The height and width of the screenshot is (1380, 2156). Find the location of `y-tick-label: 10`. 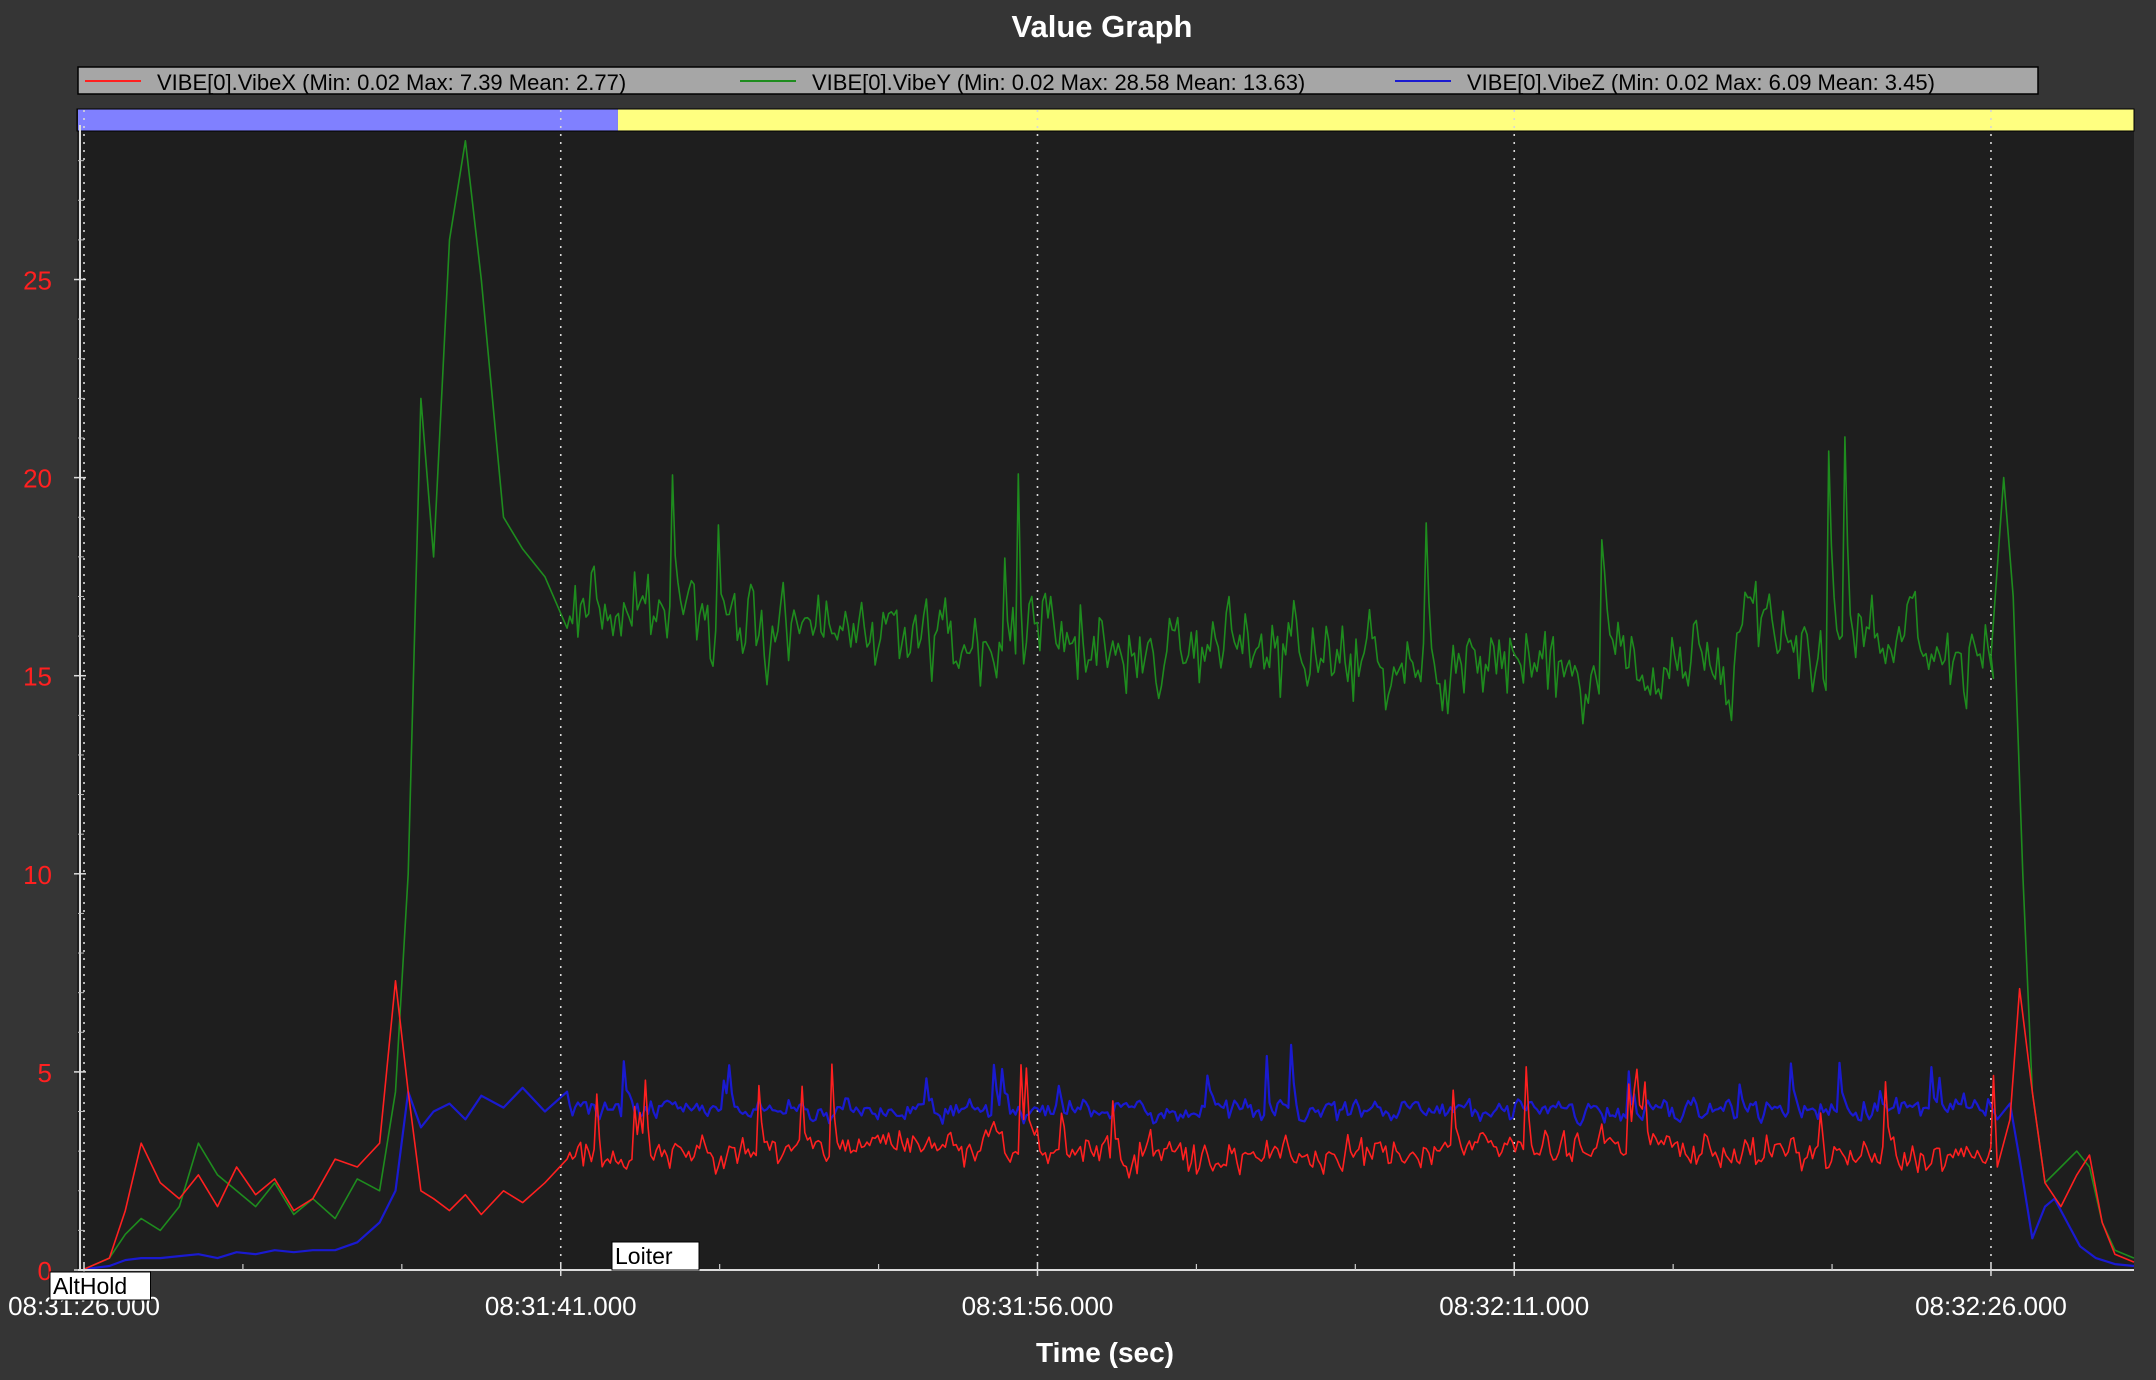

y-tick-label: 10 is located at coordinates (37, 875).